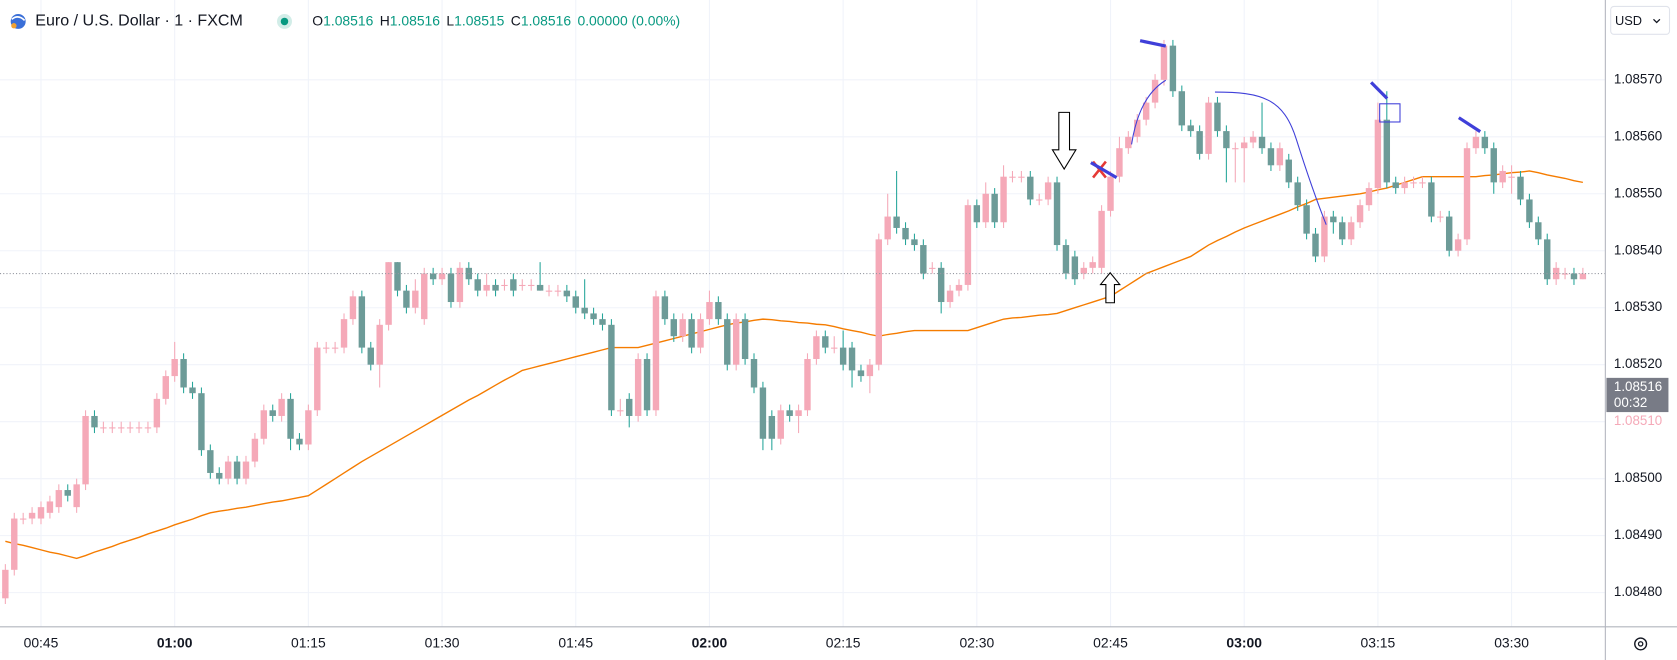 The image size is (1677, 660). I want to click on settings-button, so click(1641, 644).